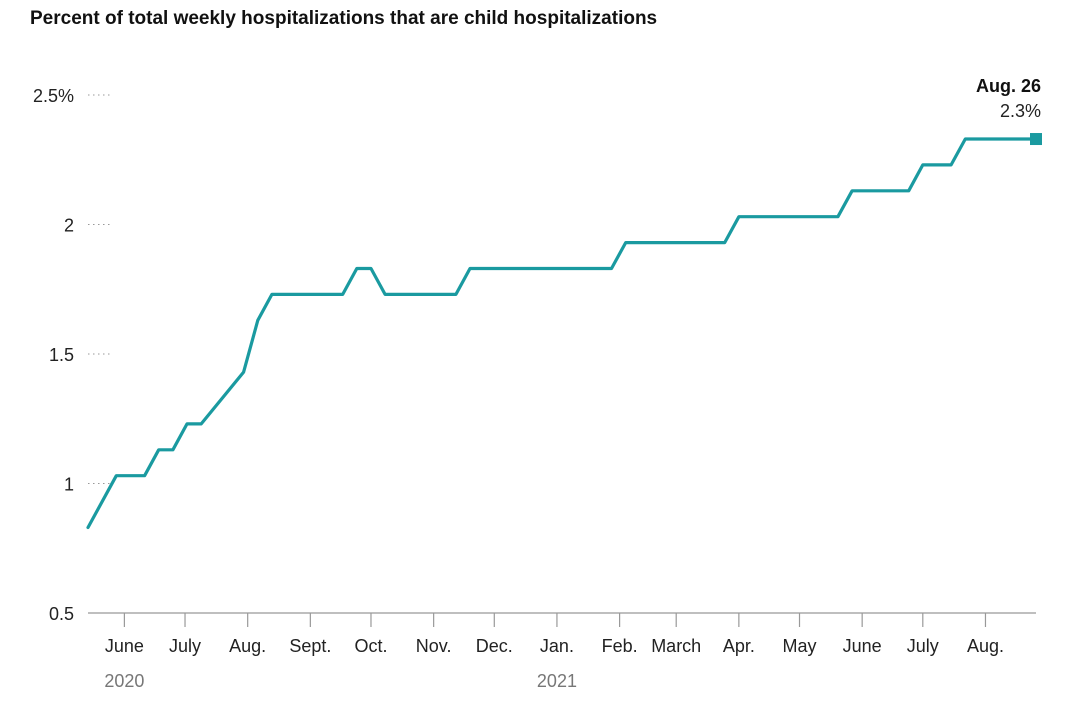 This screenshot has width=1080, height=710. I want to click on annotation-value: 2.3%, so click(1020, 111).